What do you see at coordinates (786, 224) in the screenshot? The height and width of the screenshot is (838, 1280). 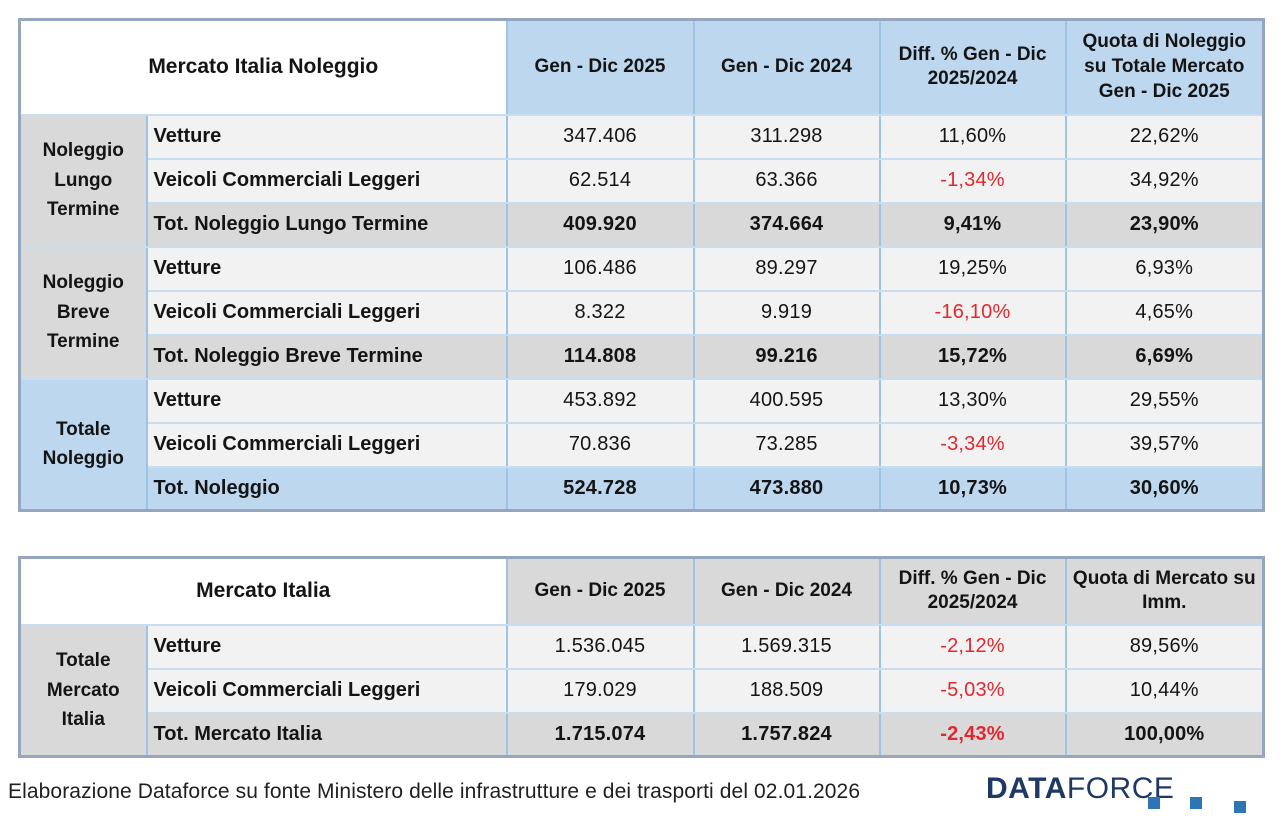 I see `value-cell: 374.664` at bounding box center [786, 224].